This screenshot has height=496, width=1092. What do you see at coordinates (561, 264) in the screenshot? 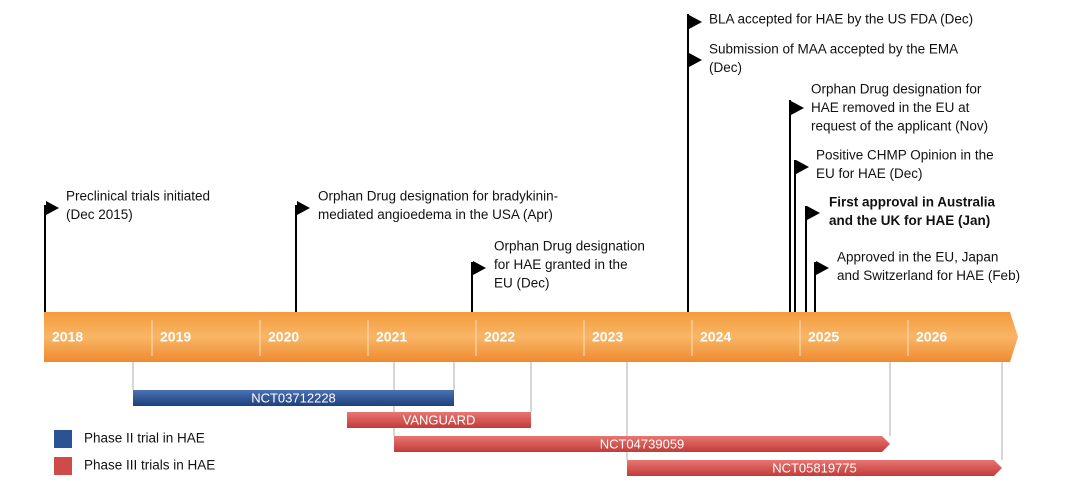
I see `event-text: for HAE granted in the` at bounding box center [561, 264].